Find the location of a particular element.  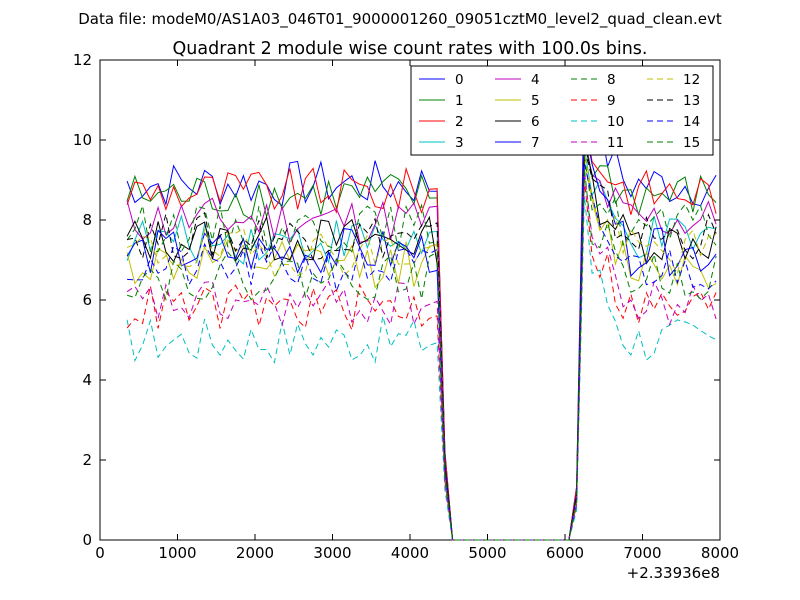

legend-label: 14 is located at coordinates (691, 122).